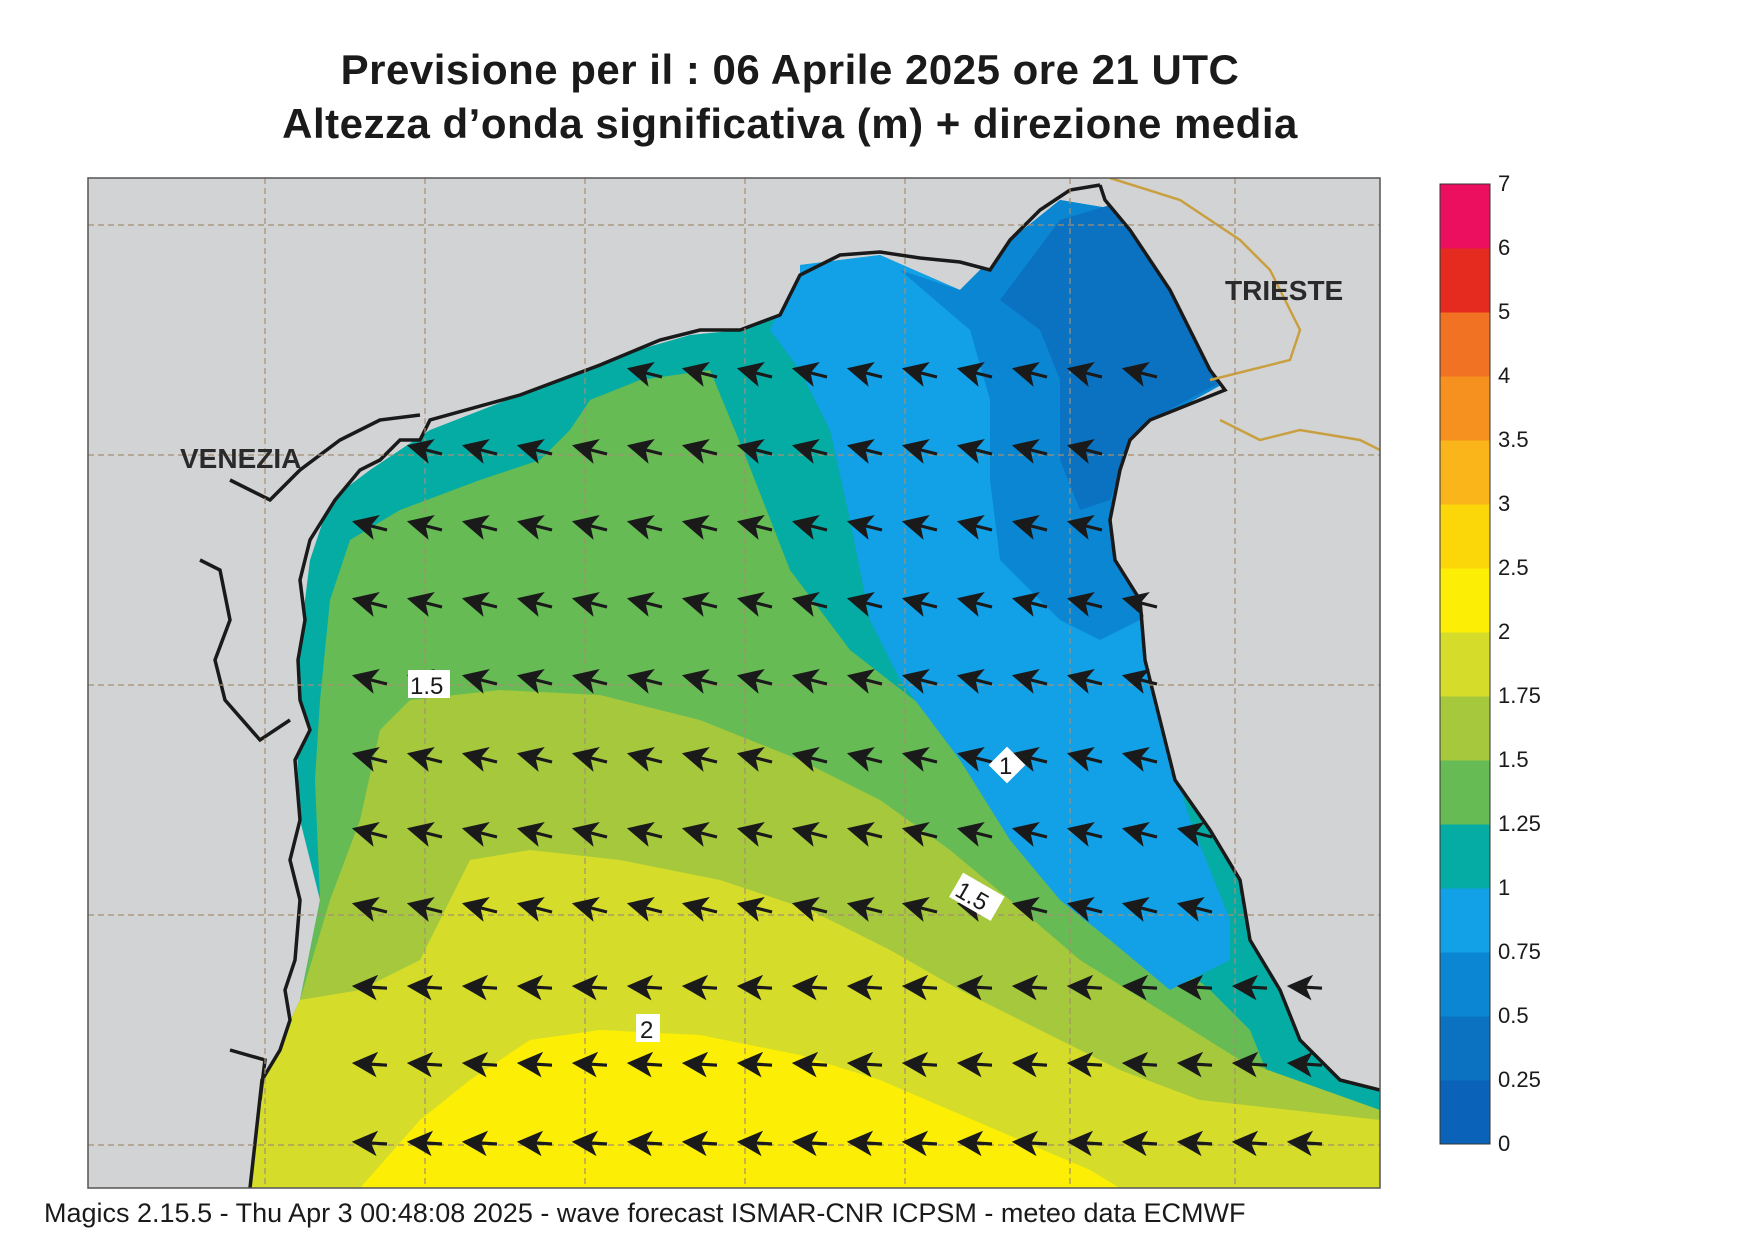 The width and height of the screenshot is (1755, 1242). Describe the element at coordinates (1504, 887) in the screenshot. I see `colorbar-tick-label: 1` at that location.